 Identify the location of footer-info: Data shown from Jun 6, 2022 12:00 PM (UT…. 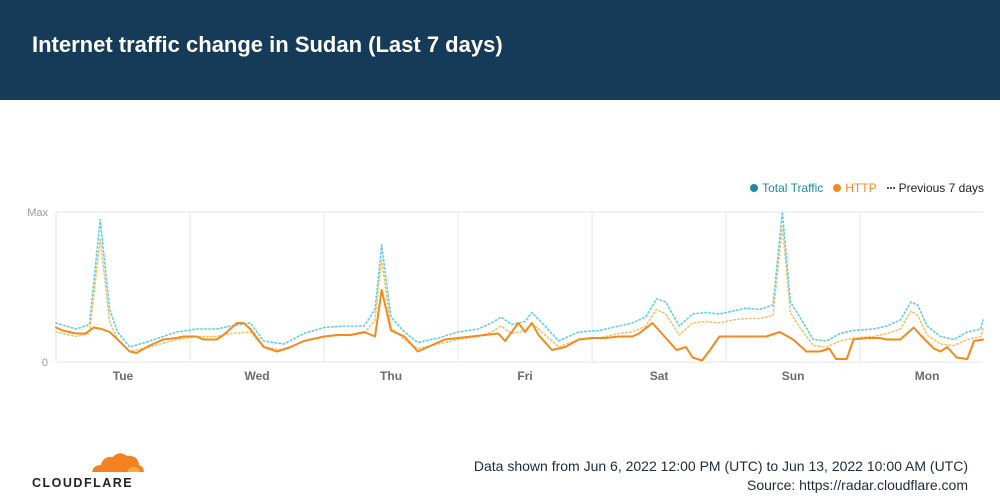
(721, 476).